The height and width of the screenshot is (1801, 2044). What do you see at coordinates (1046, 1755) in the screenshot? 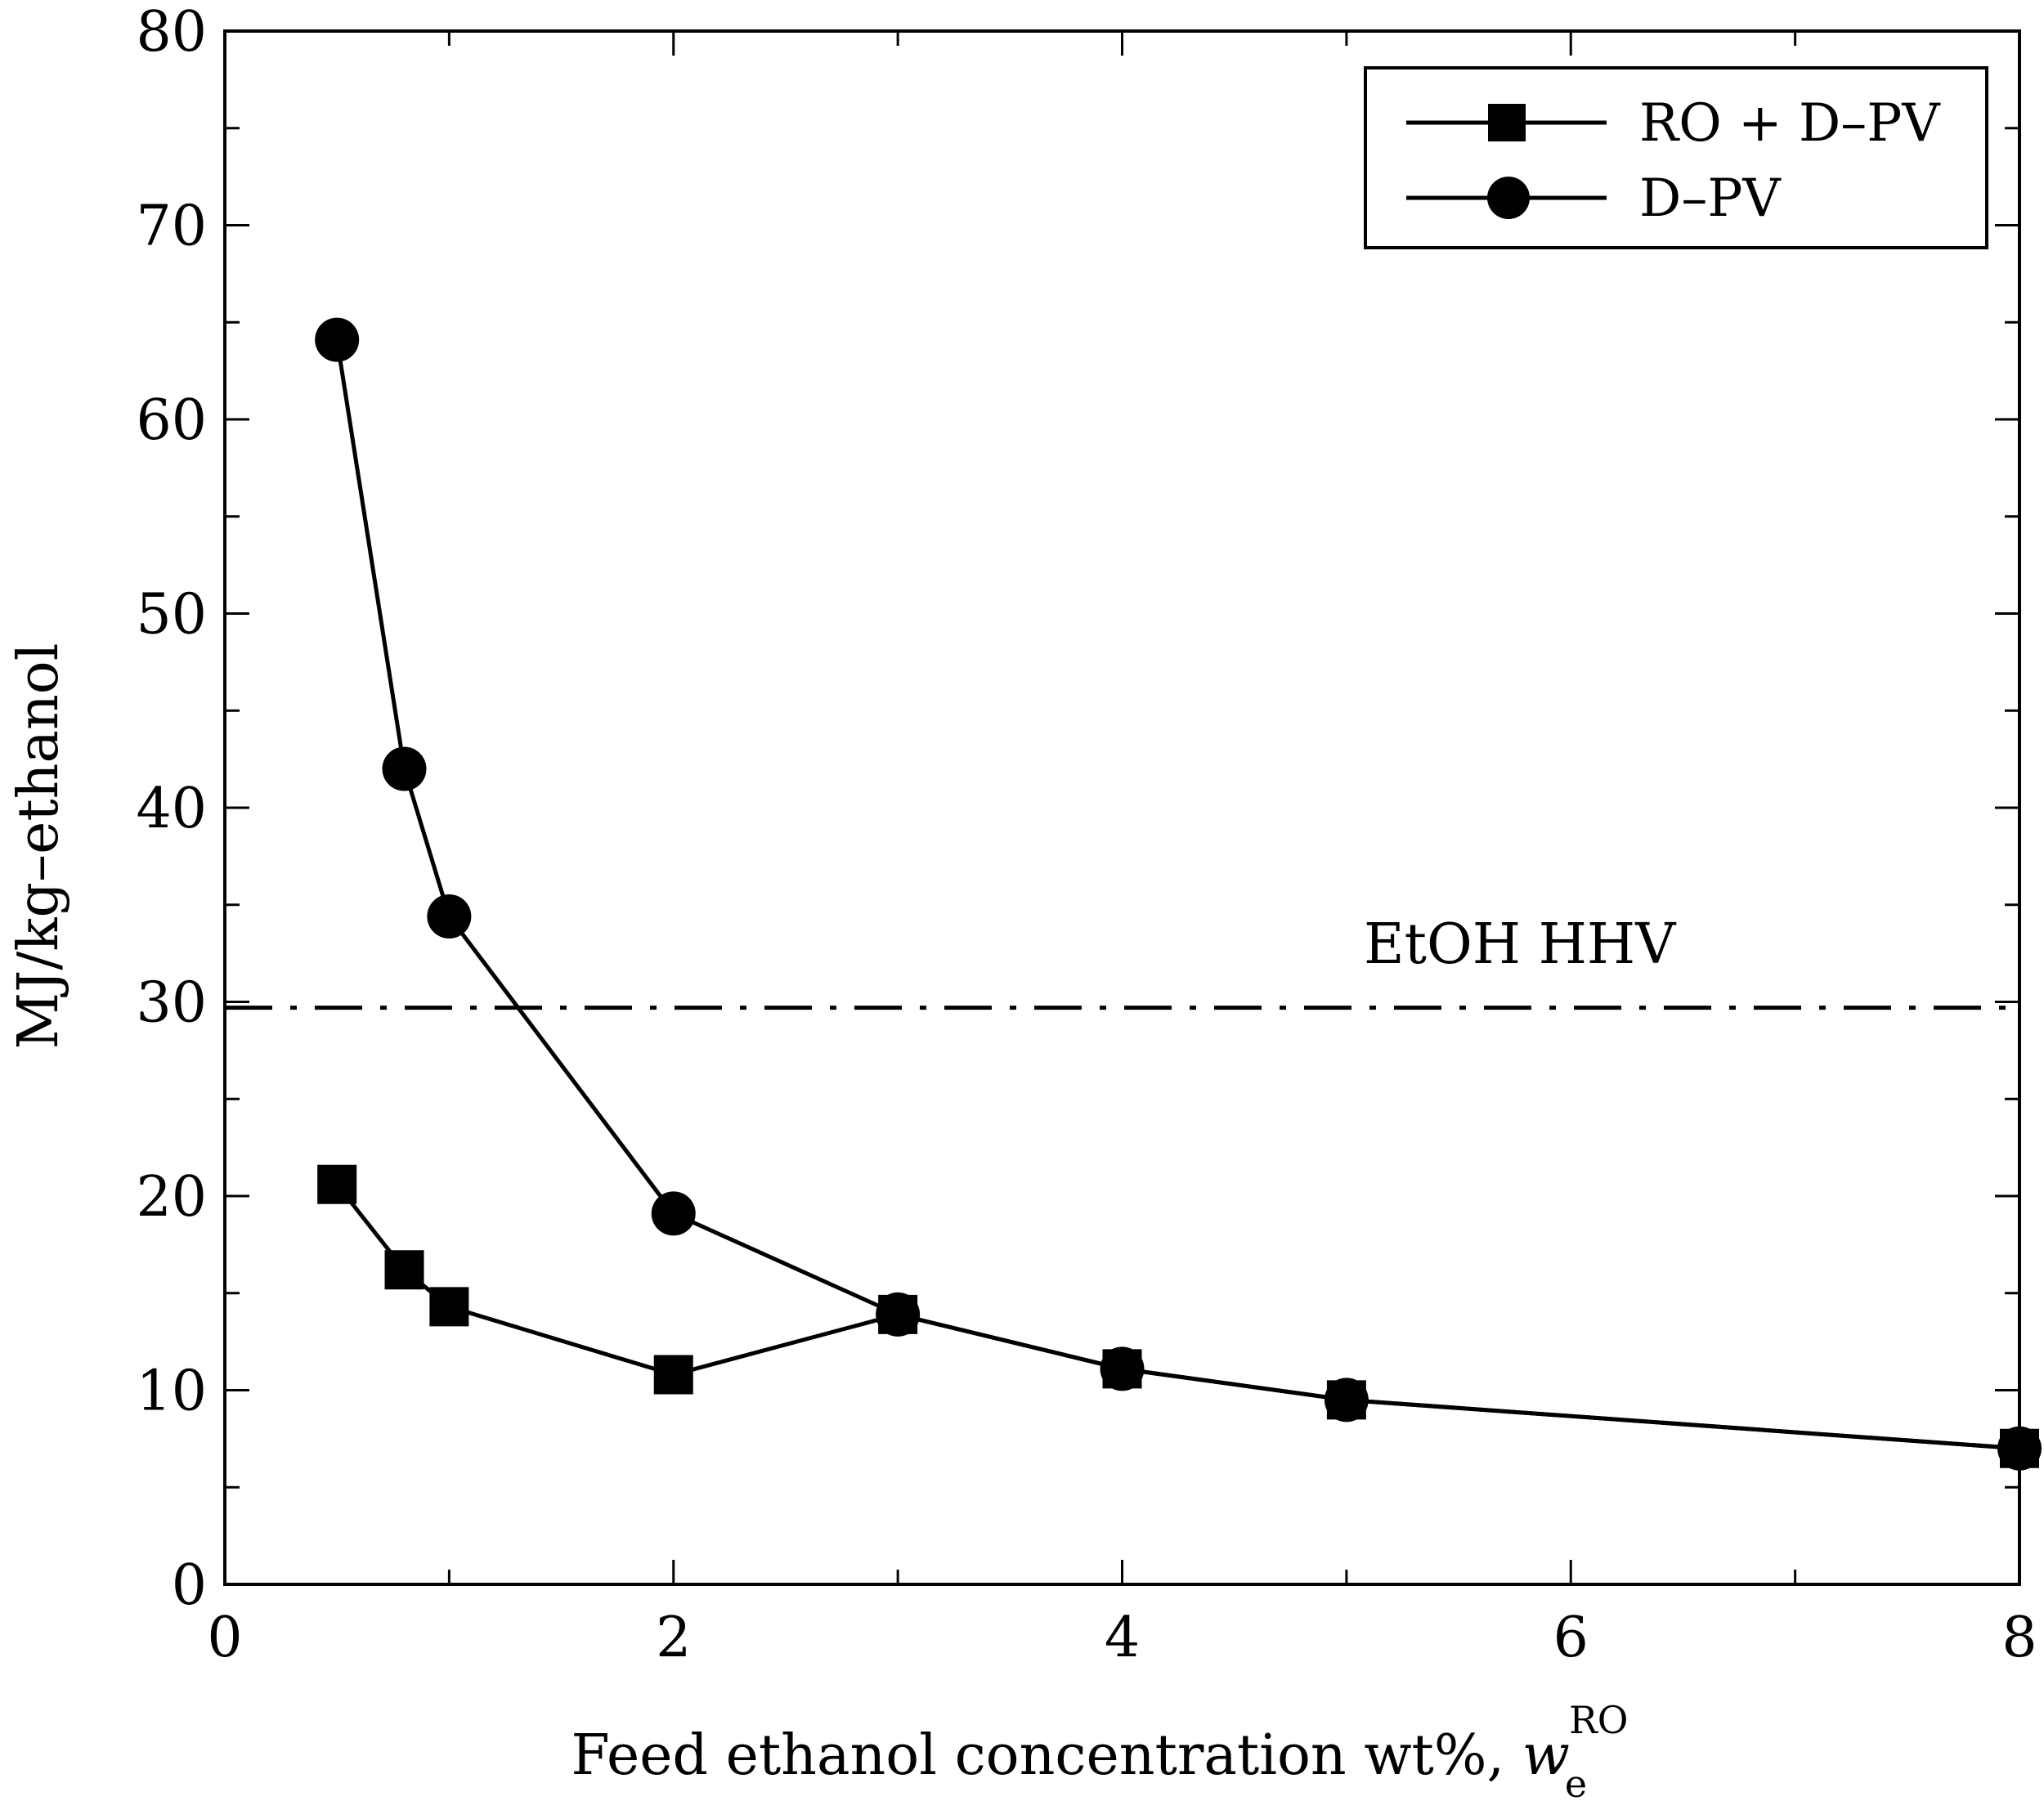
I see `x-axis-title-text: Feed ethanol concentration wt%,` at bounding box center [1046, 1755].